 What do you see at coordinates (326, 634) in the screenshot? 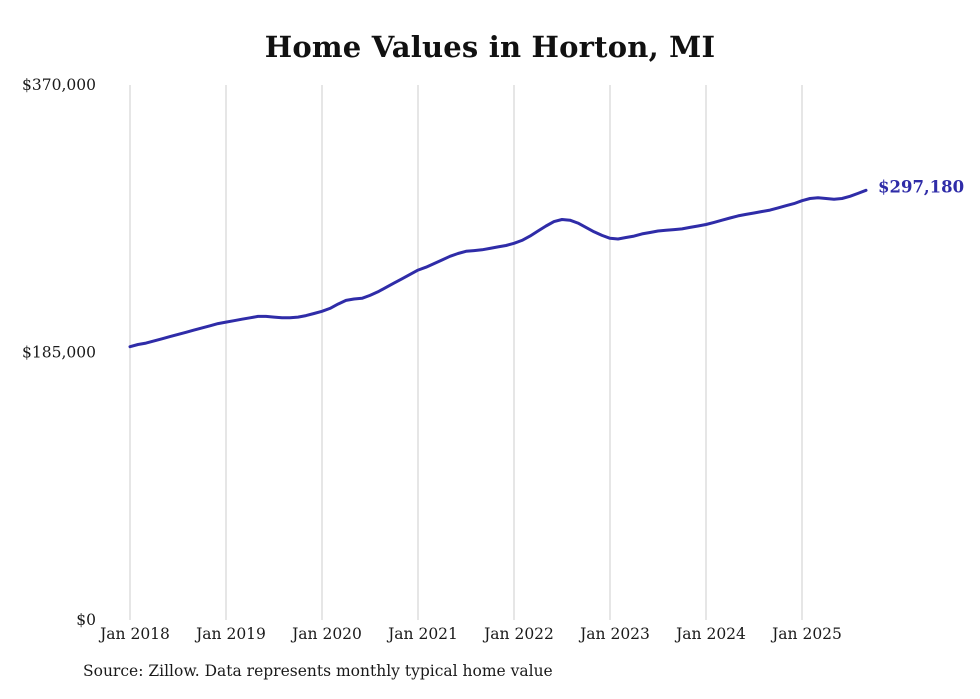
I see `x-tick-label: Jan 2020` at bounding box center [326, 634].